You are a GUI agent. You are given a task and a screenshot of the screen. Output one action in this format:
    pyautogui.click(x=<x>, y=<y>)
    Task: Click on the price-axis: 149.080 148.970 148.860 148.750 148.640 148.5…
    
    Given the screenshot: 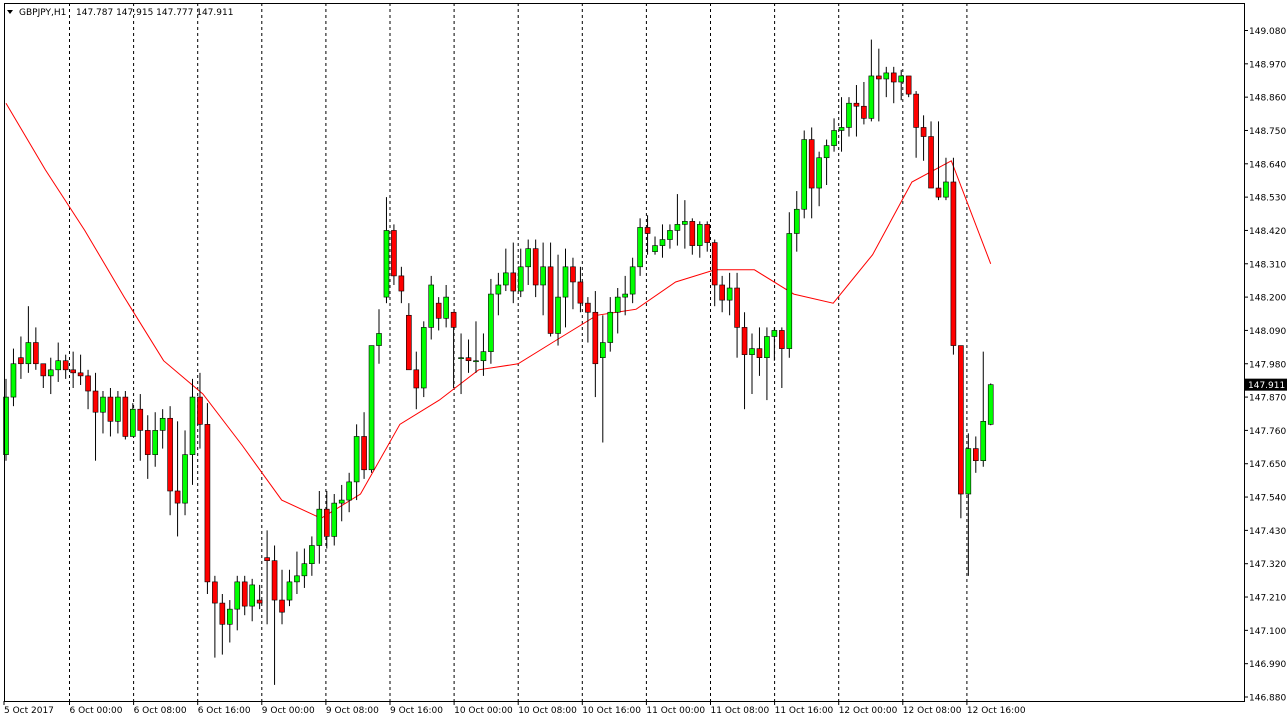 What is the action you would take?
    pyautogui.click(x=1265, y=365)
    